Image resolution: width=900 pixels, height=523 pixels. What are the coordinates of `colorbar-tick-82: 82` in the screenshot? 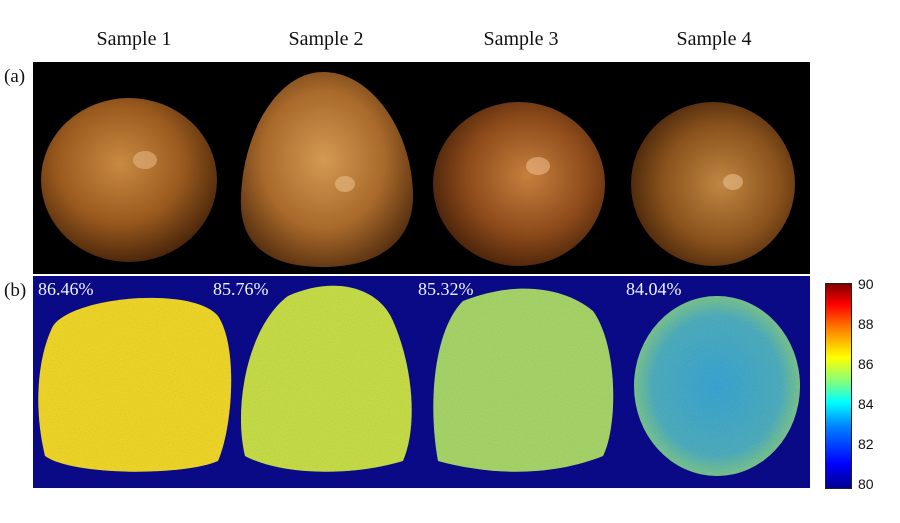 It's located at (866, 444).